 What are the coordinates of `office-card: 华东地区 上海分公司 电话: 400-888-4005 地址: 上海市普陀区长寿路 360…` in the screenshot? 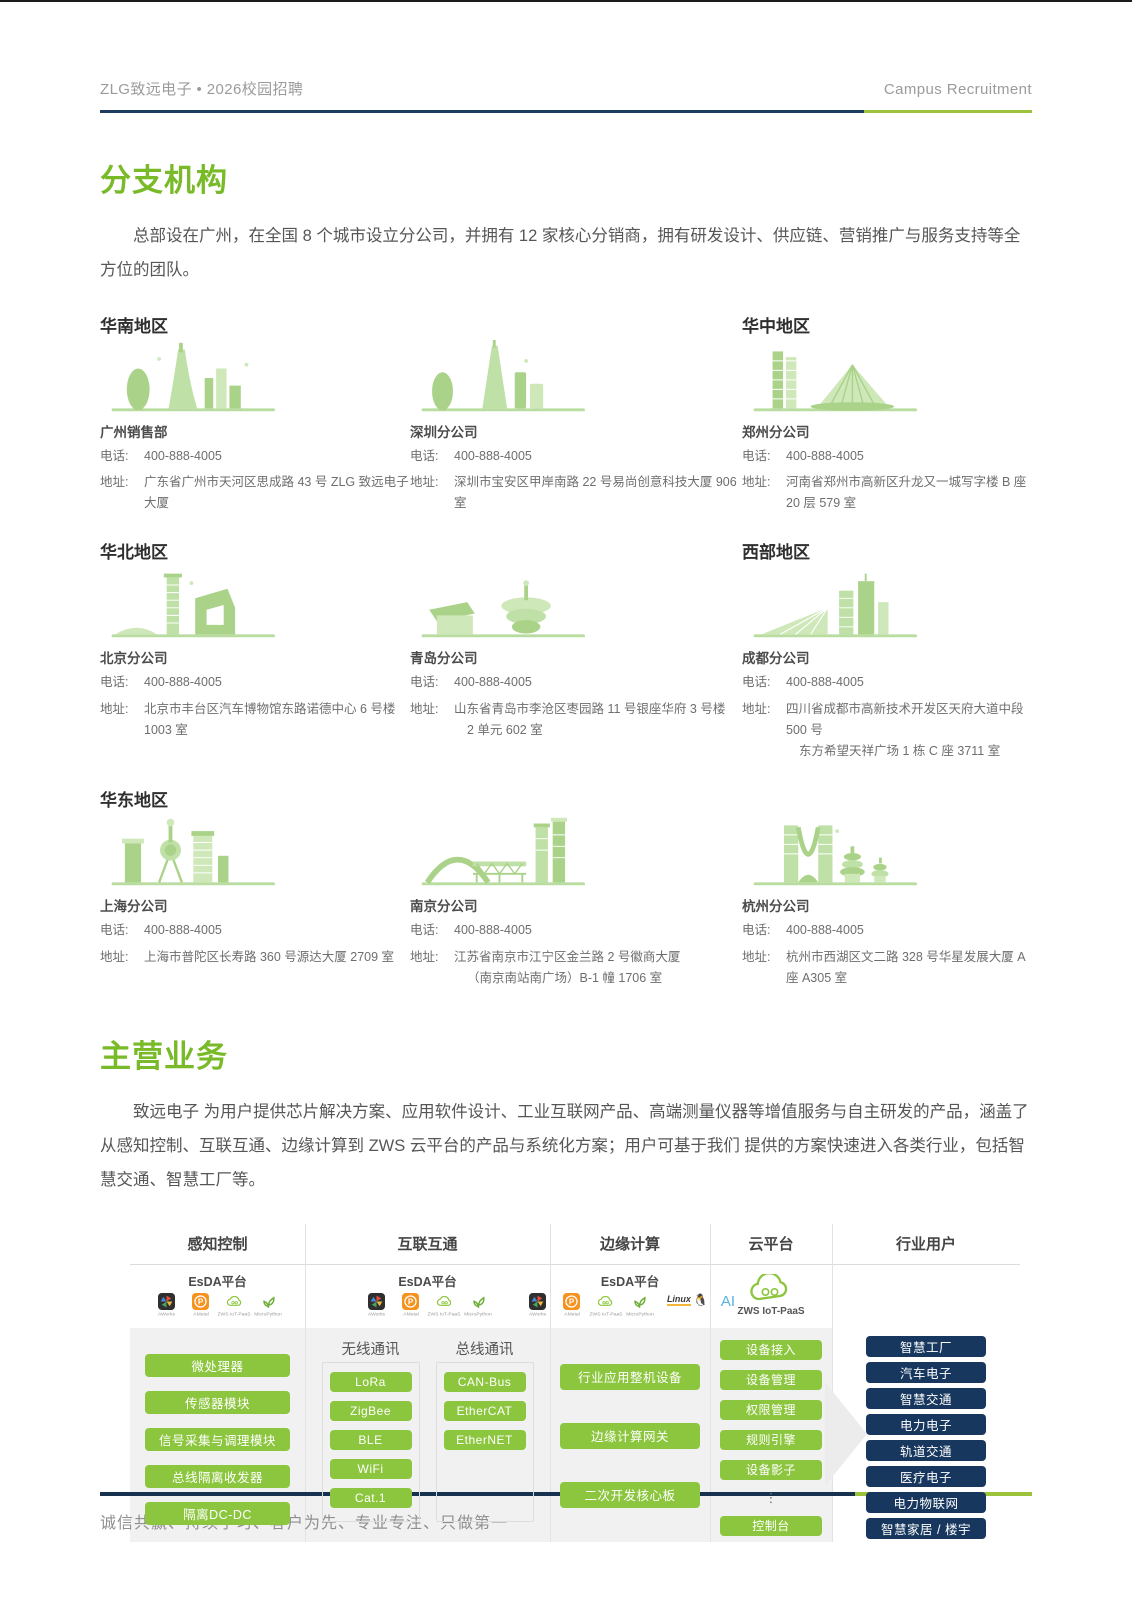 It's located at (255, 887).